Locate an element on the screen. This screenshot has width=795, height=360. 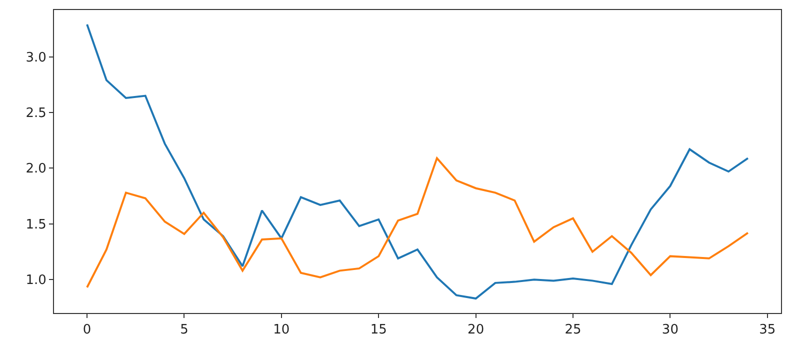
y-tick-label: 2.0 is located at coordinates (36, 169).